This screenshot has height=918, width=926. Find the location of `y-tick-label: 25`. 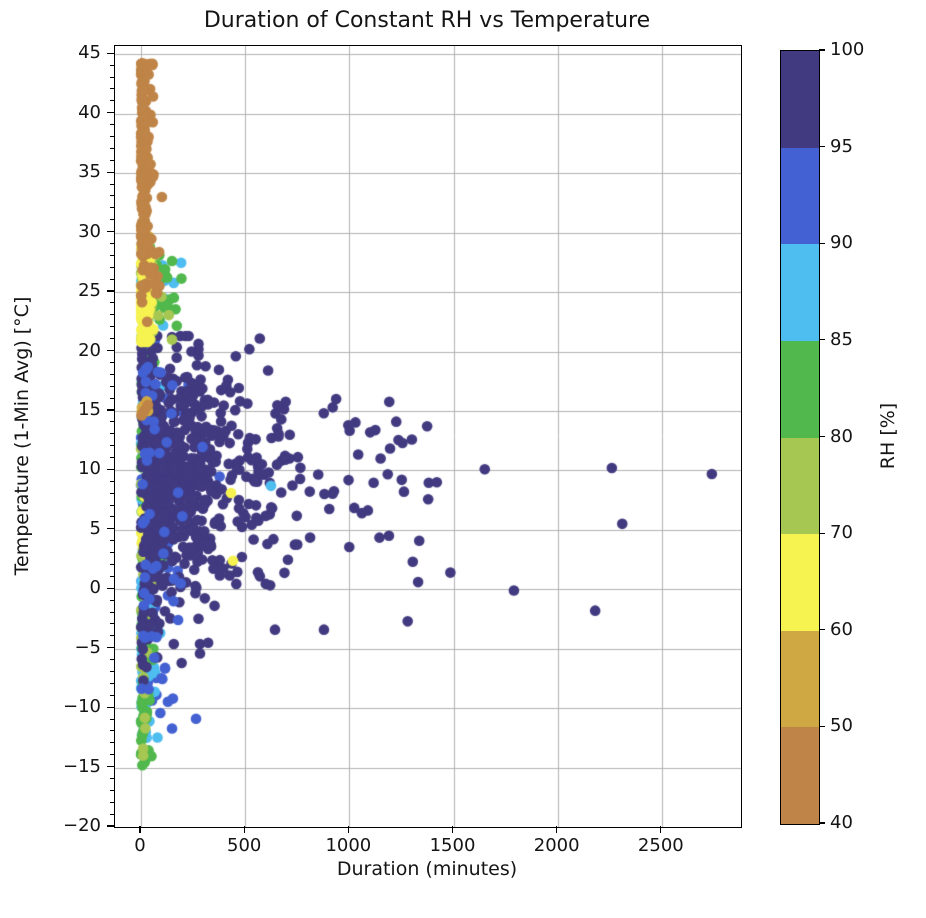

y-tick-label: 25 is located at coordinates (89, 291).